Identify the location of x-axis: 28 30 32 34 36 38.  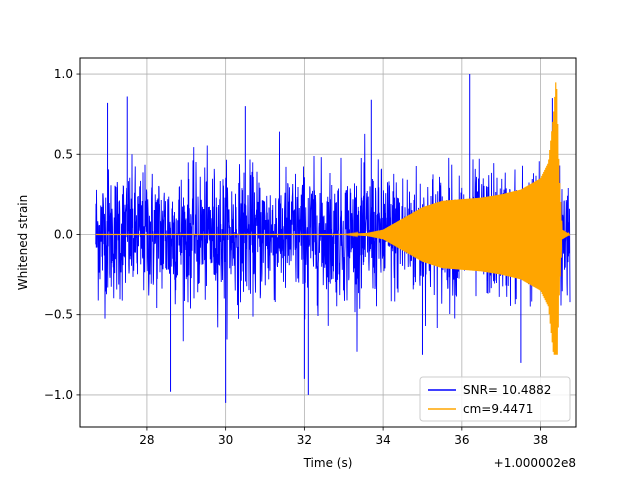
(343, 437).